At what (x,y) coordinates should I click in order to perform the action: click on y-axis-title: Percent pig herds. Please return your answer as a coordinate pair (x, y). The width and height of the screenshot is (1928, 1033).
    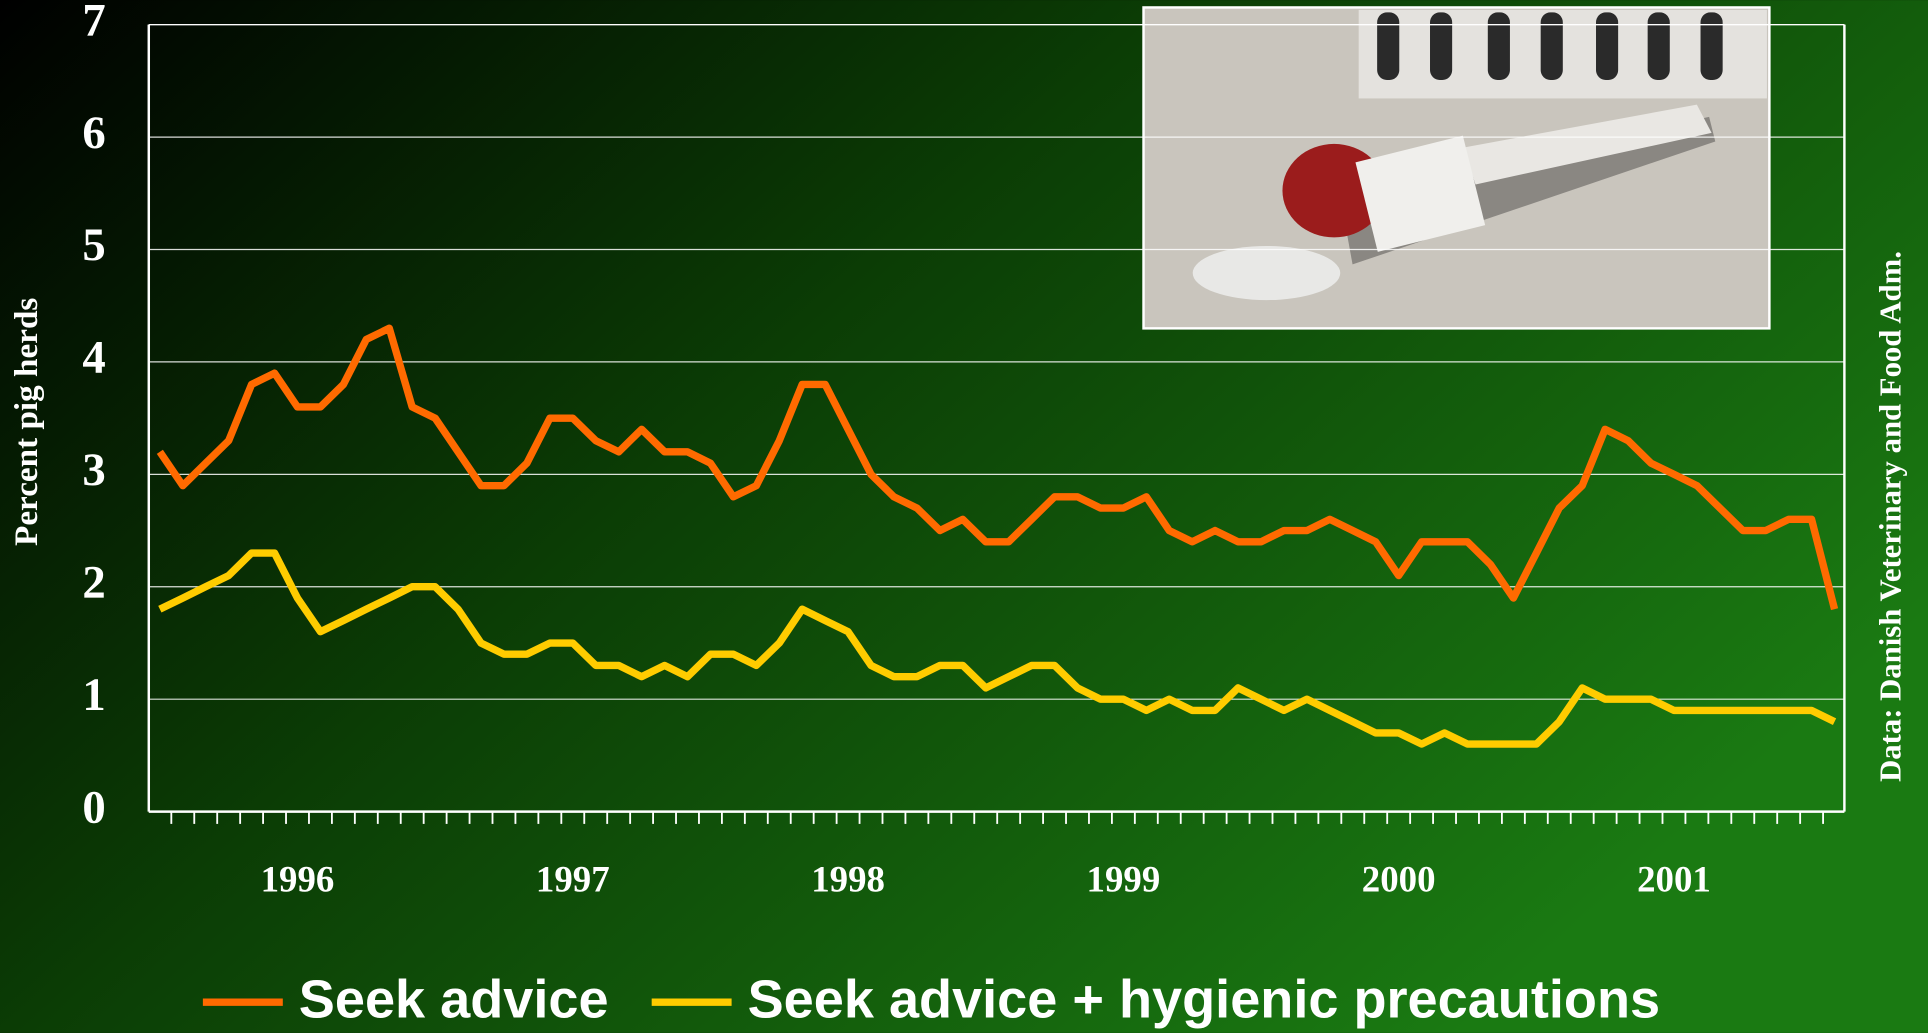
    Looking at the image, I should click on (26, 422).